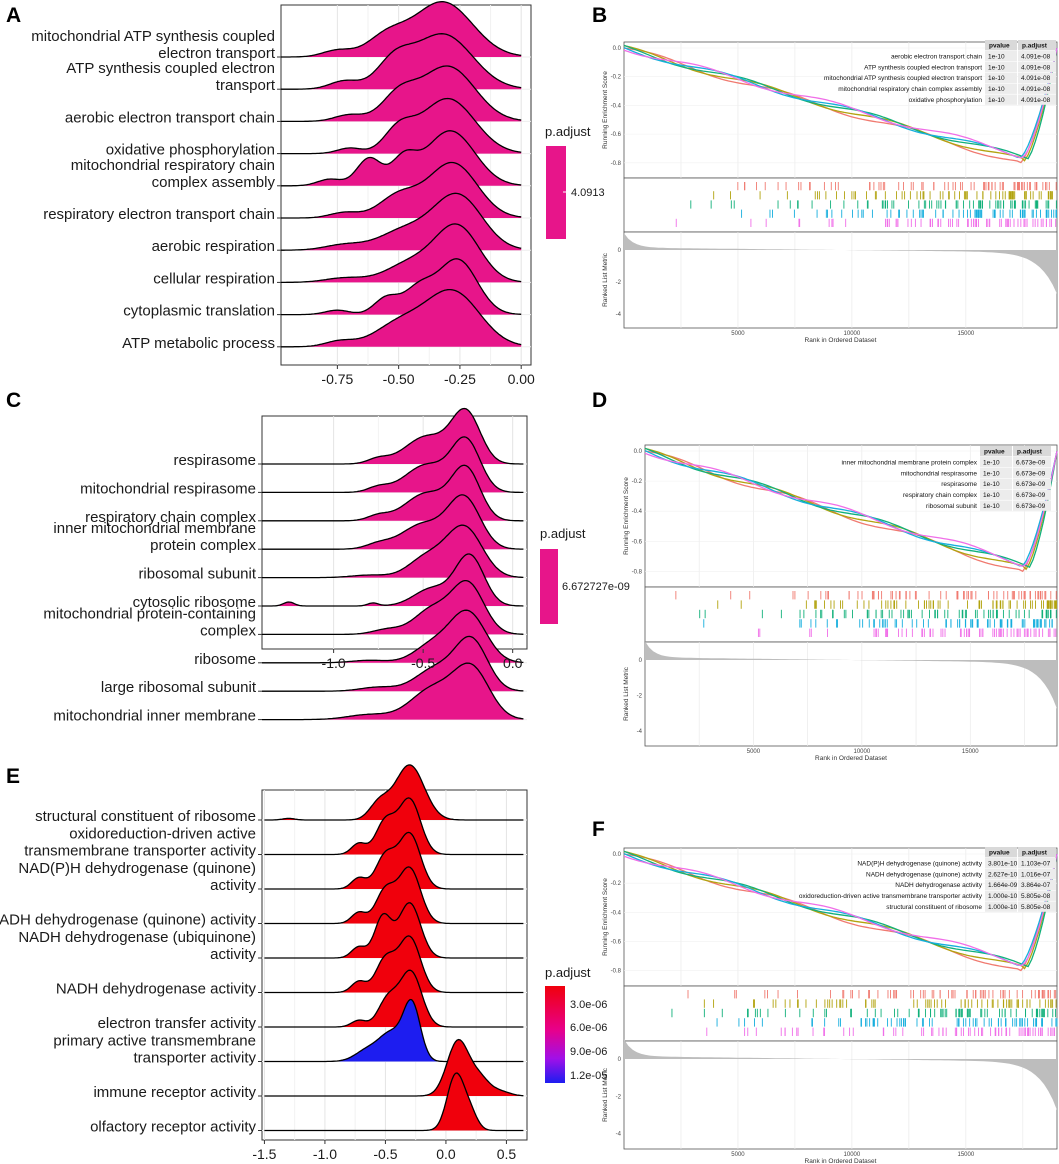 The height and width of the screenshot is (1164, 1059). What do you see at coordinates (198, 343) in the screenshot?
I see `category-label: ATP metabolic process` at bounding box center [198, 343].